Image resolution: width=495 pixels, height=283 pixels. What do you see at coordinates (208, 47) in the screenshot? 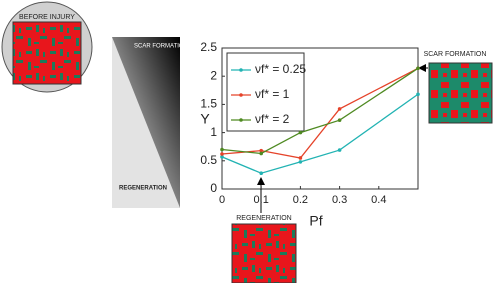
I see `y-tick-label: 2.5` at bounding box center [208, 47].